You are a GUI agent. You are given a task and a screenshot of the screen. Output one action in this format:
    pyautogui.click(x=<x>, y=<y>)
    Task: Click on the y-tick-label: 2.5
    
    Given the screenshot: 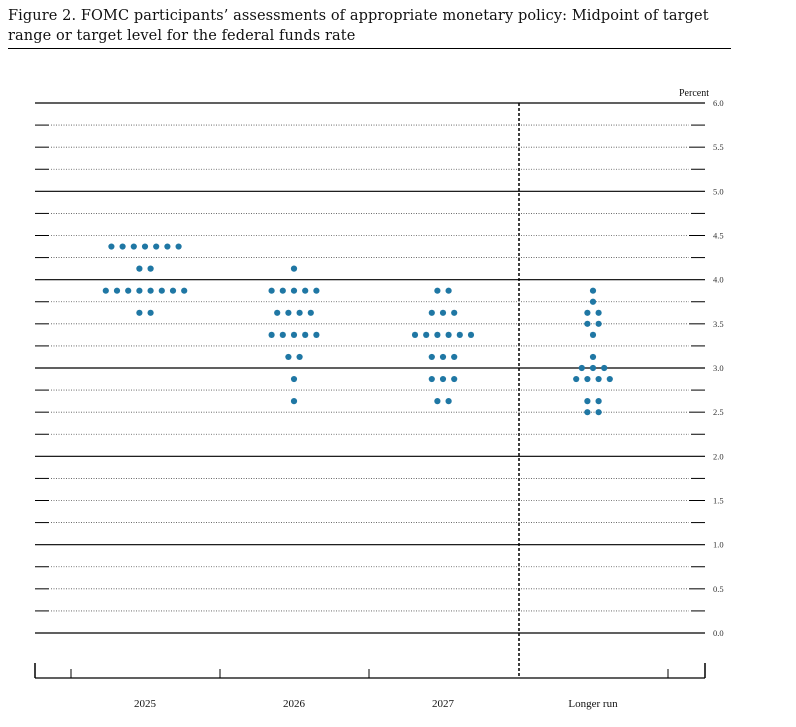 What is the action you would take?
    pyautogui.click(x=718, y=412)
    